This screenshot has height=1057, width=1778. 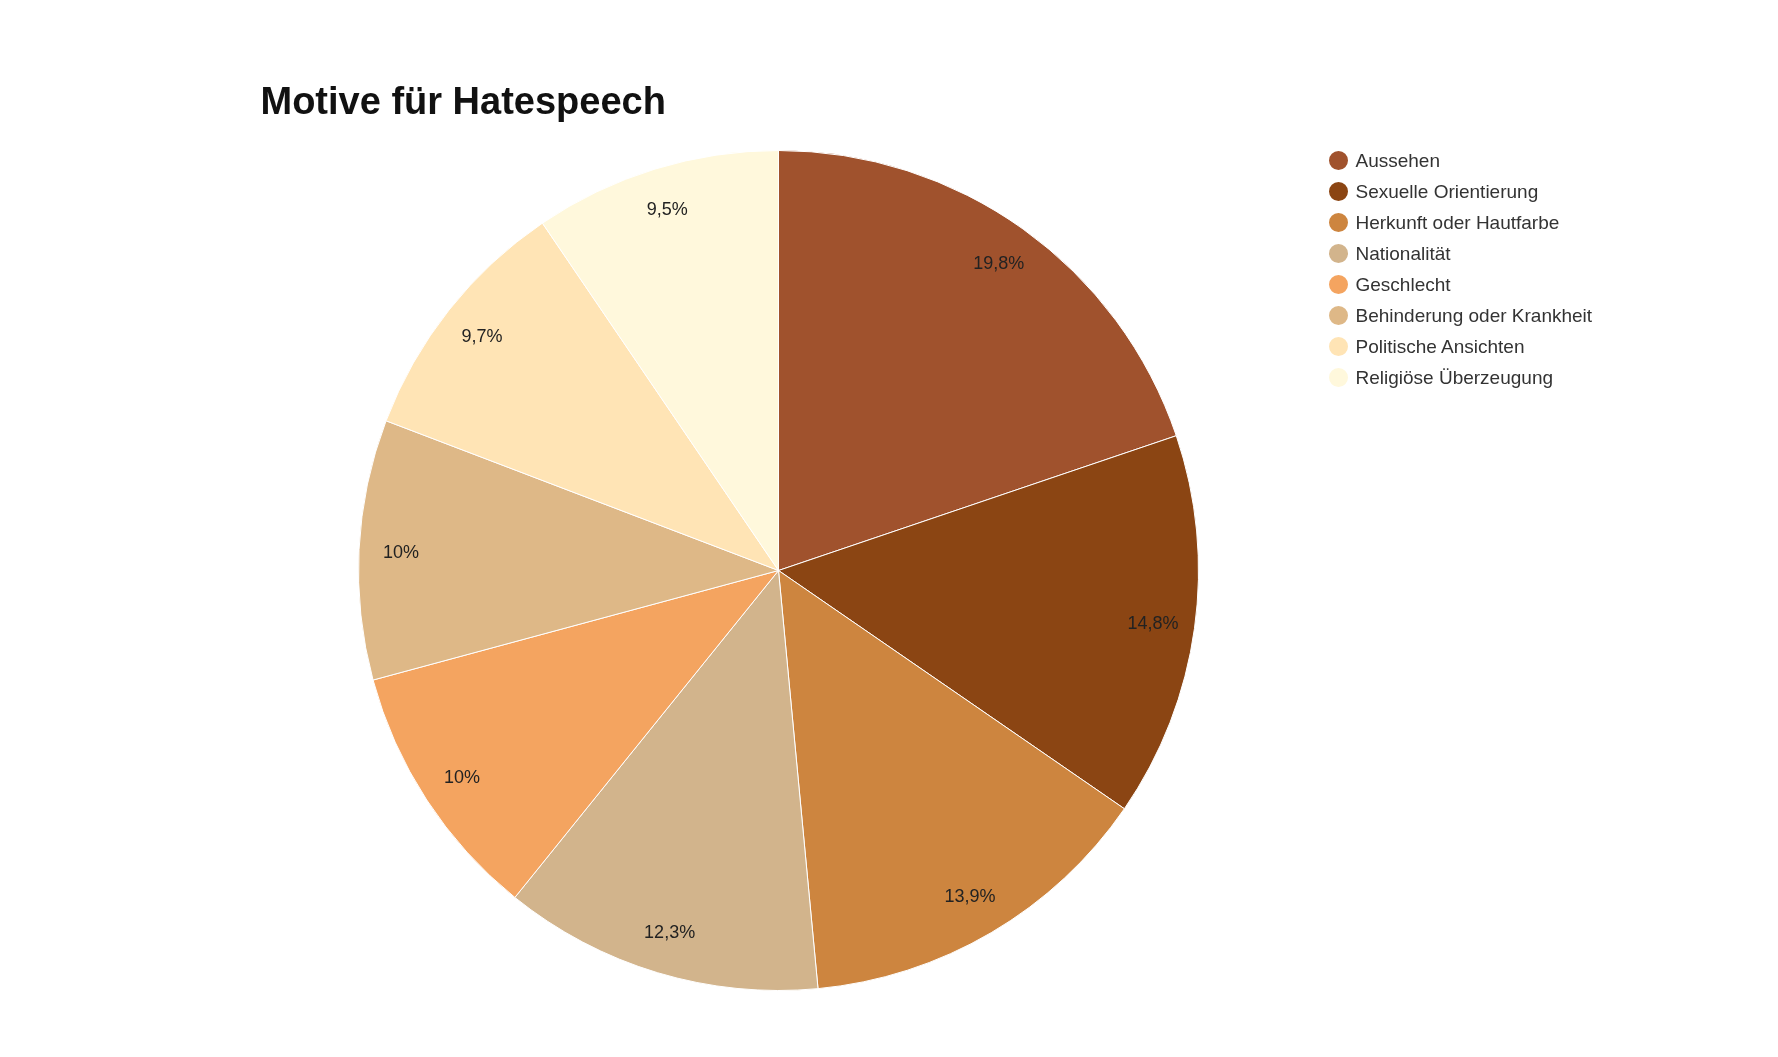 I want to click on legend-label: Aussehen, so click(x=1398, y=160).